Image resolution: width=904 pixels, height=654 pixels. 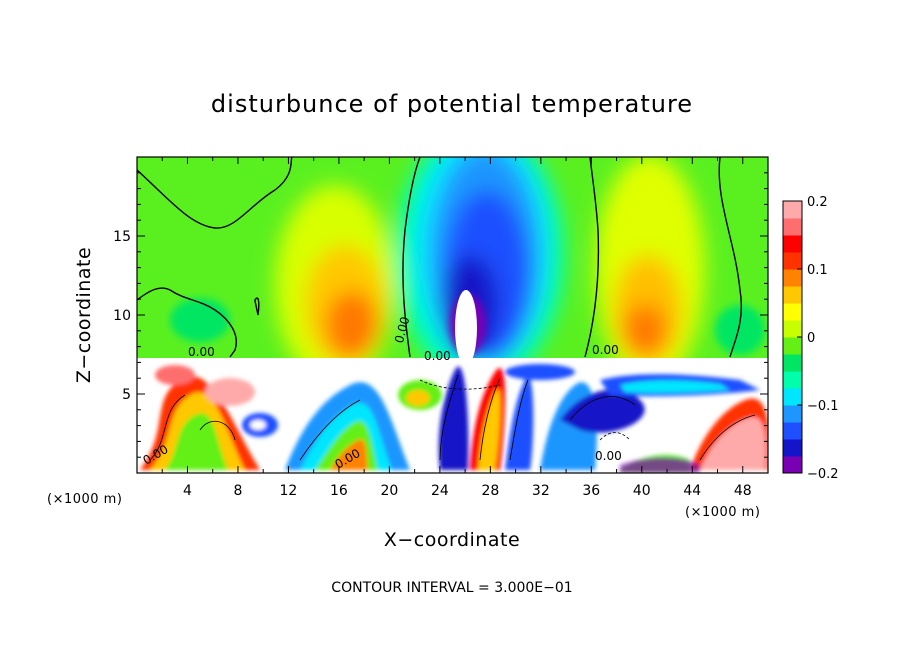 What do you see at coordinates (490, 491) in the screenshot?
I see `x-tick-label: 28` at bounding box center [490, 491].